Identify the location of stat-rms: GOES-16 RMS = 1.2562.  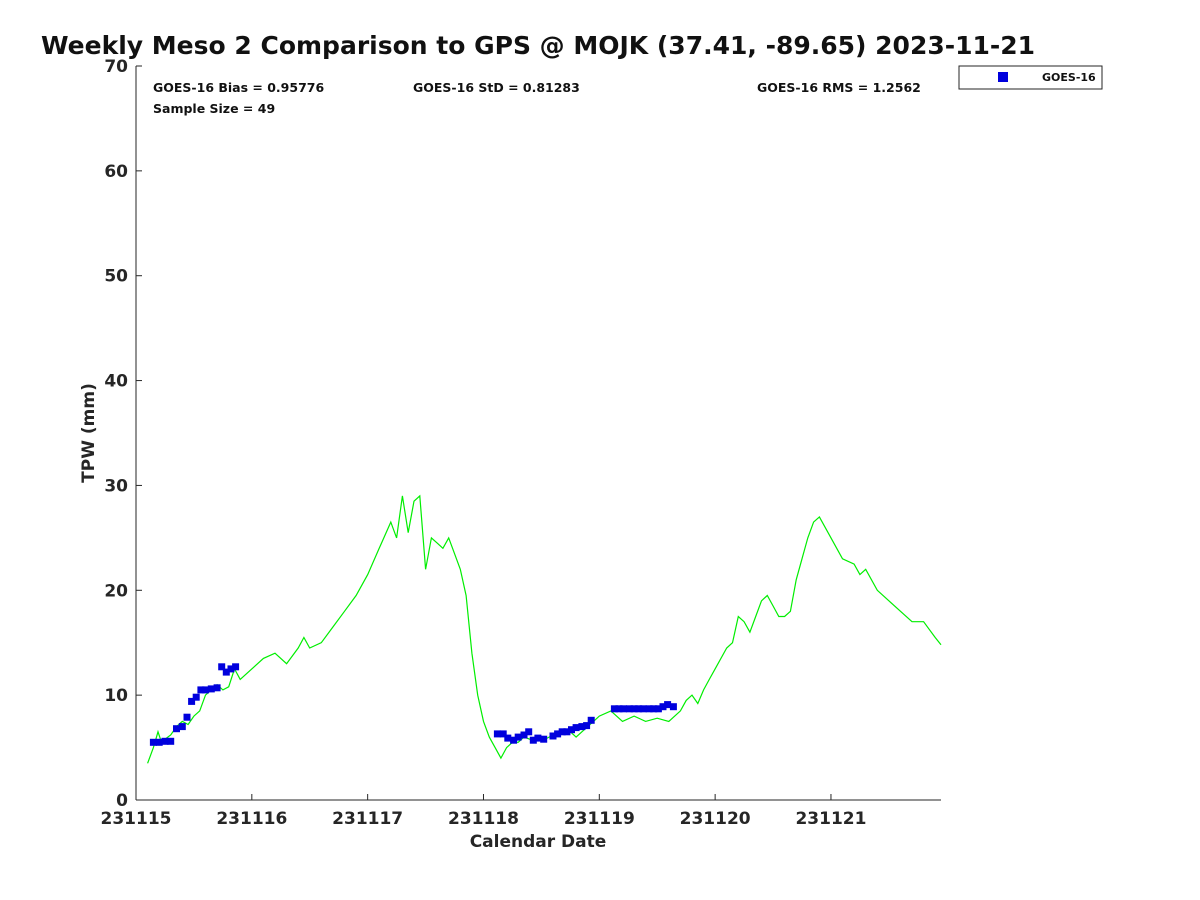
(839, 87).